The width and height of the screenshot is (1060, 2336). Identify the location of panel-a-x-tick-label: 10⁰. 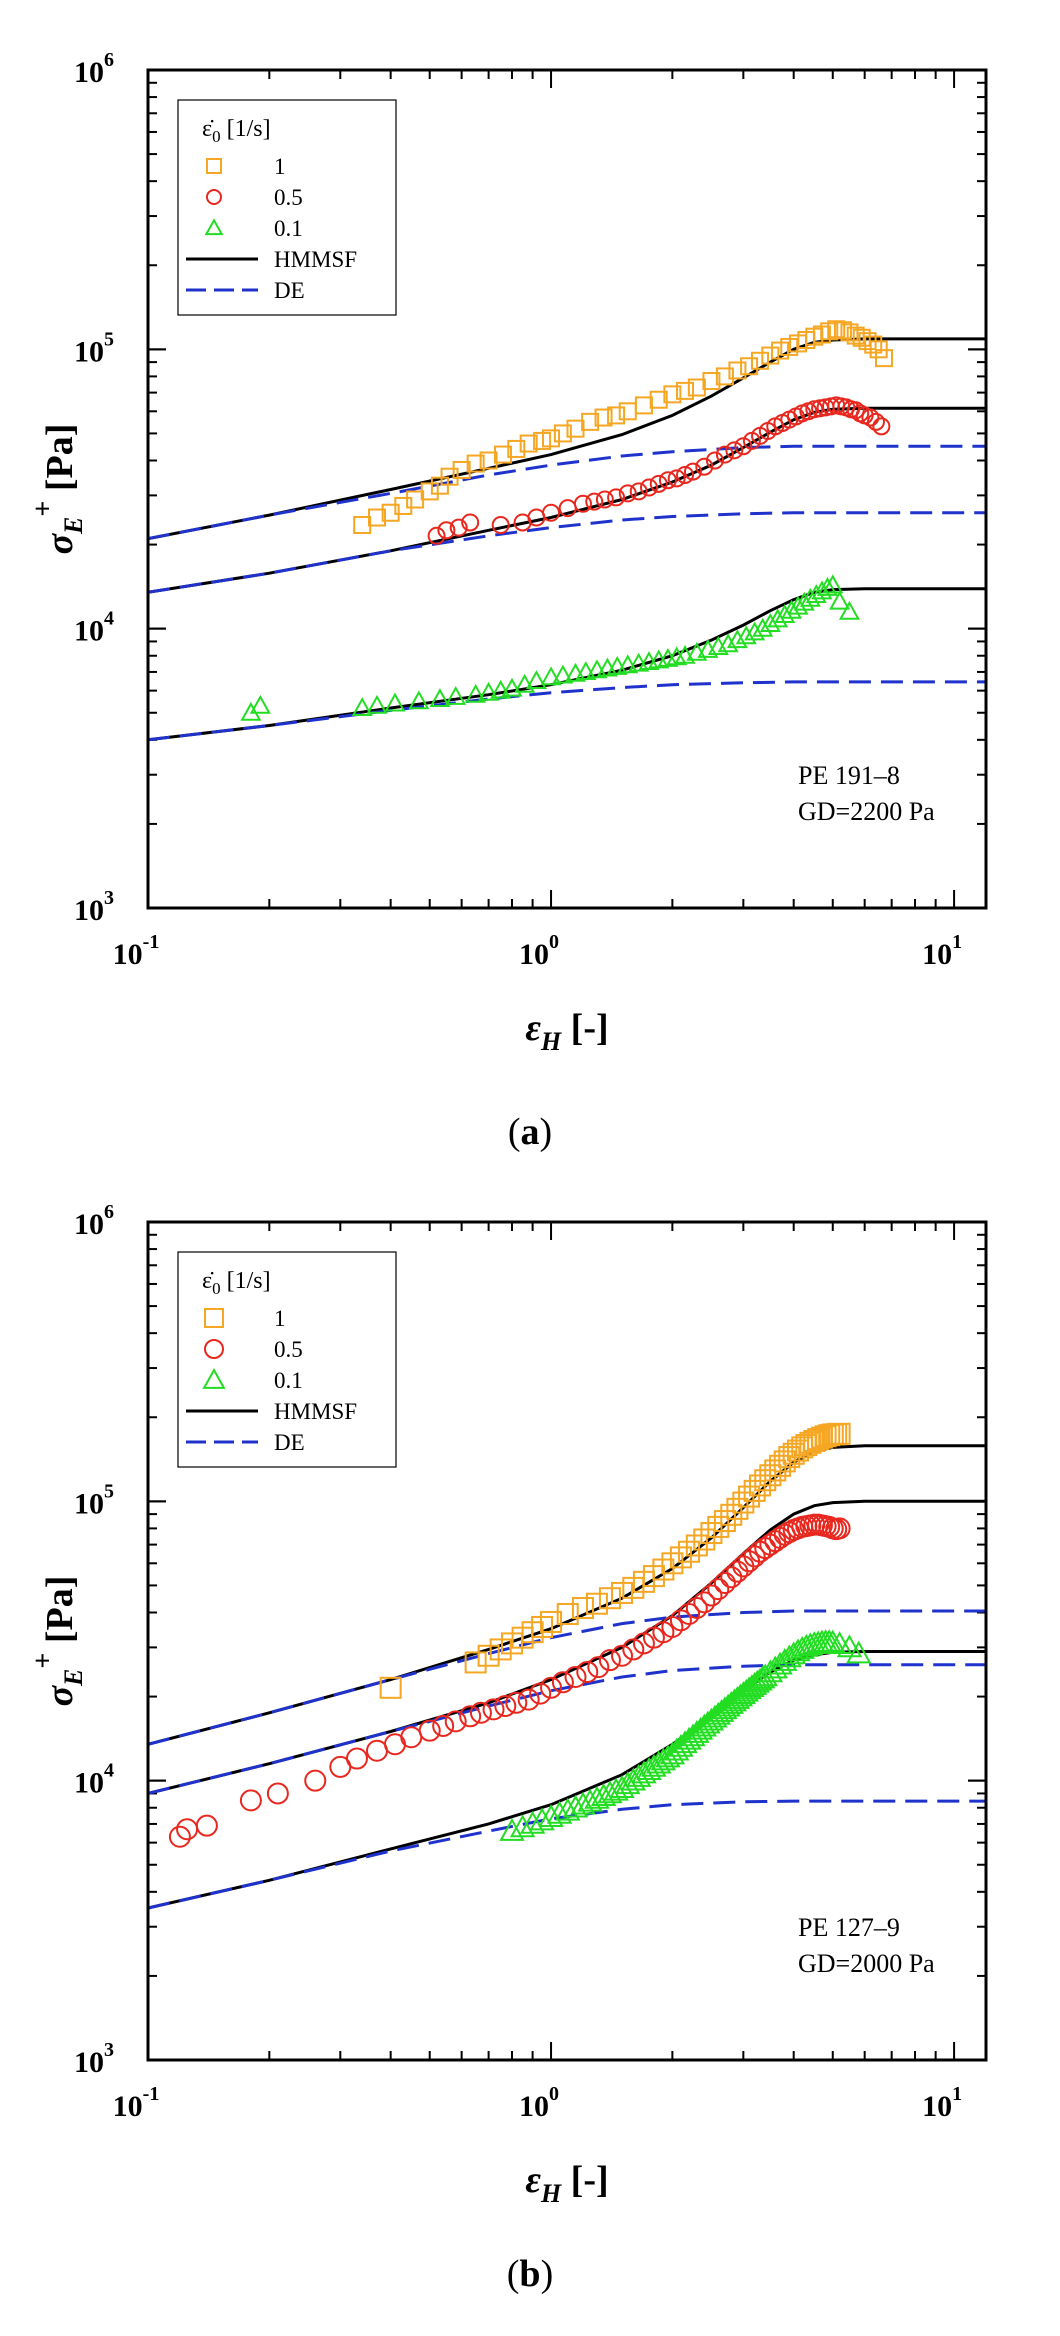
(539, 951).